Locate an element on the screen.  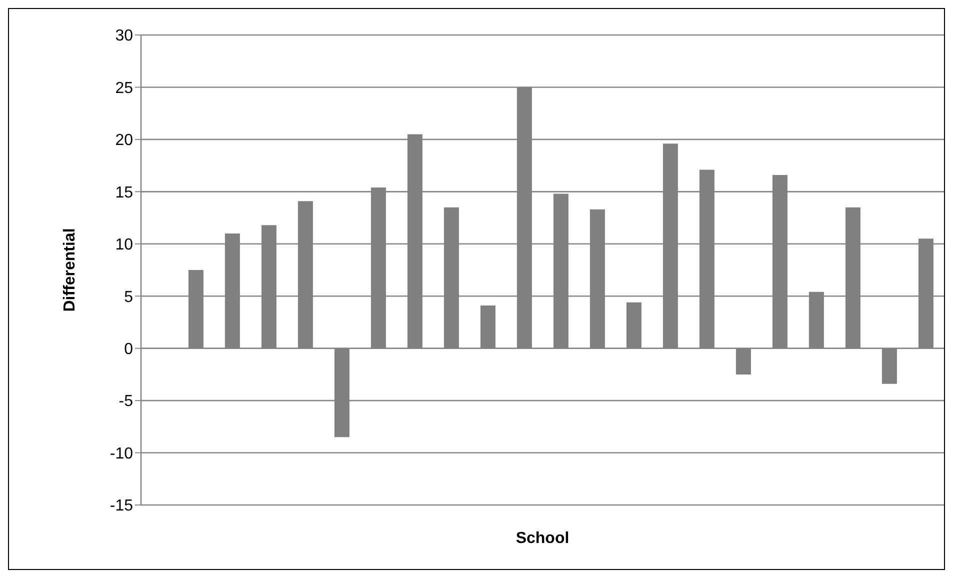
y-tick-label: -15 is located at coordinates (122, 506).